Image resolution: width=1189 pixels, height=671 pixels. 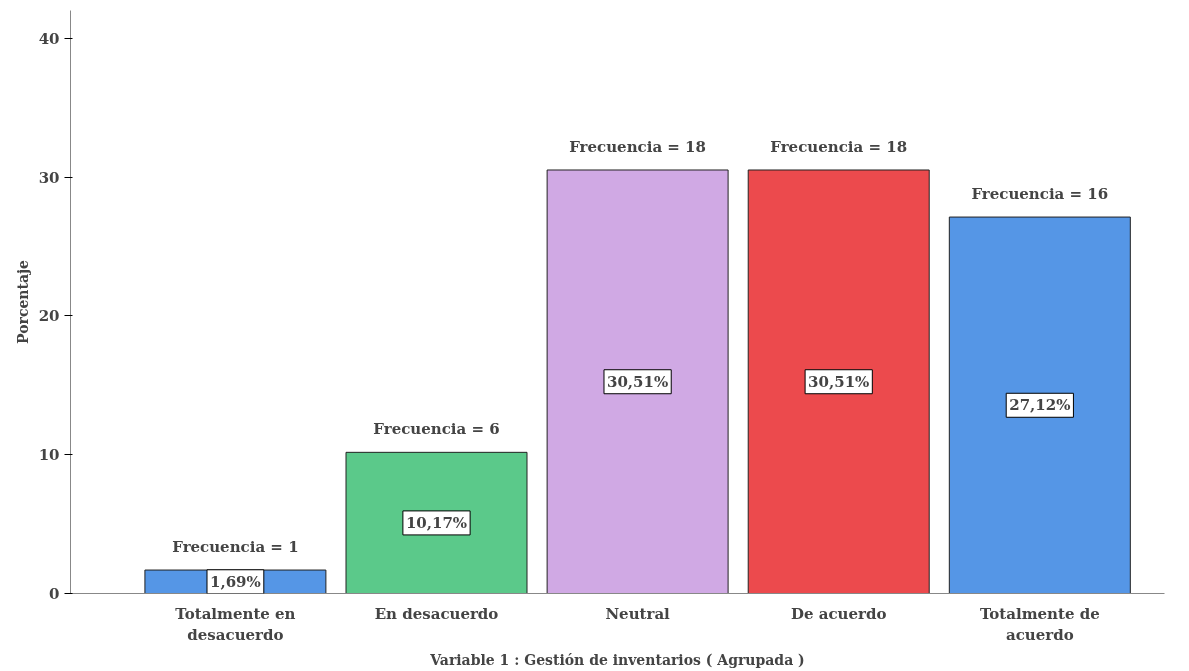 What do you see at coordinates (235, 581) in the screenshot?
I see `data-label: 1,69%` at bounding box center [235, 581].